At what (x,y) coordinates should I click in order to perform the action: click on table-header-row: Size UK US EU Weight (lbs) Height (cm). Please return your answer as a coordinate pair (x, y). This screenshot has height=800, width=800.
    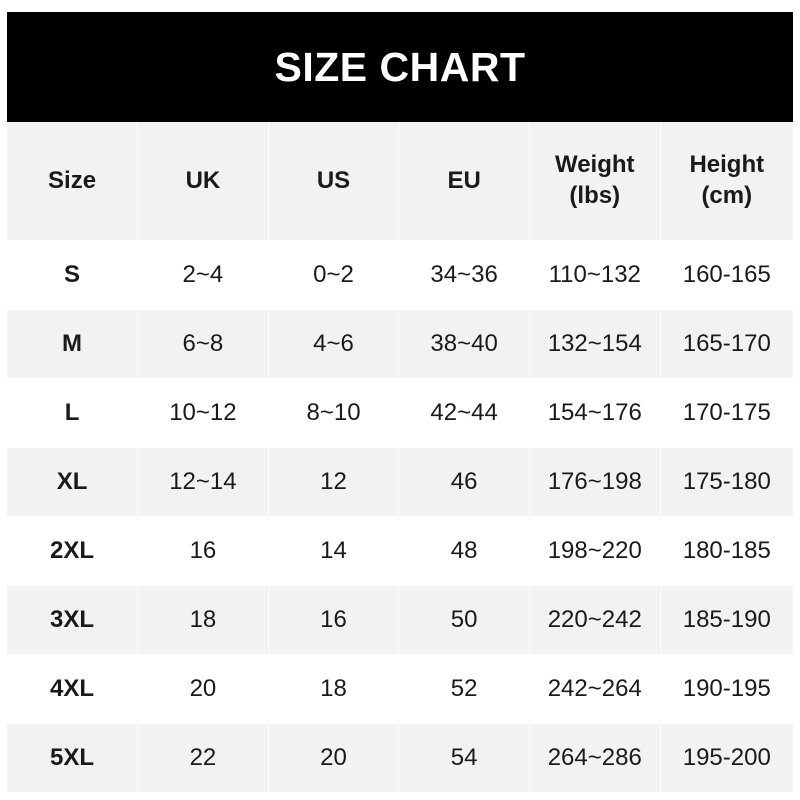
    Looking at the image, I should click on (400, 181).